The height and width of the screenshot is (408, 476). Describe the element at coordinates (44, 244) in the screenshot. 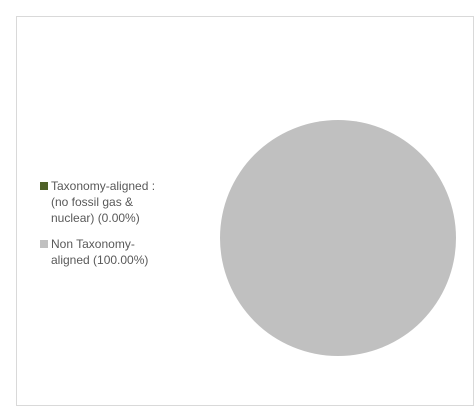

I see `legend-swatch-non-taxonomy-aligned` at that location.